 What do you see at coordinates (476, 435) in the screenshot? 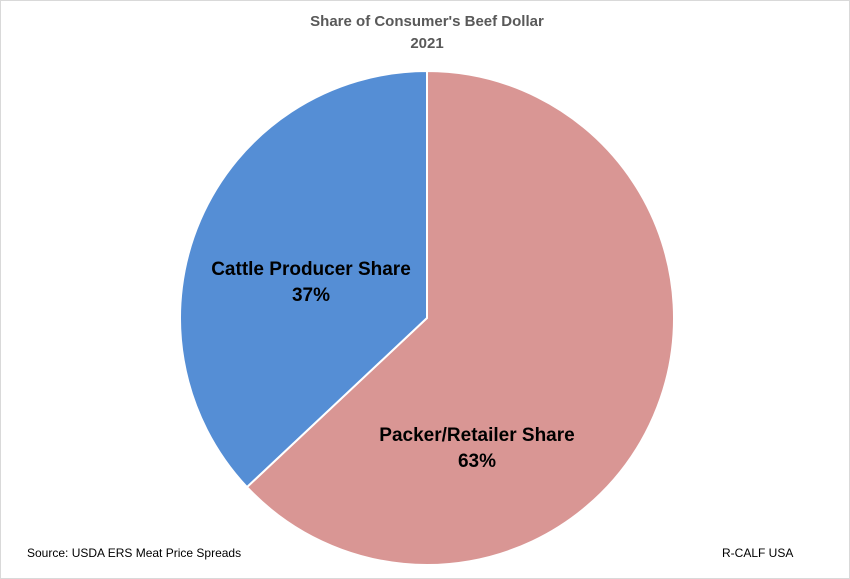
I see `slice-category-label: Packer/Retailer Share` at bounding box center [476, 435].